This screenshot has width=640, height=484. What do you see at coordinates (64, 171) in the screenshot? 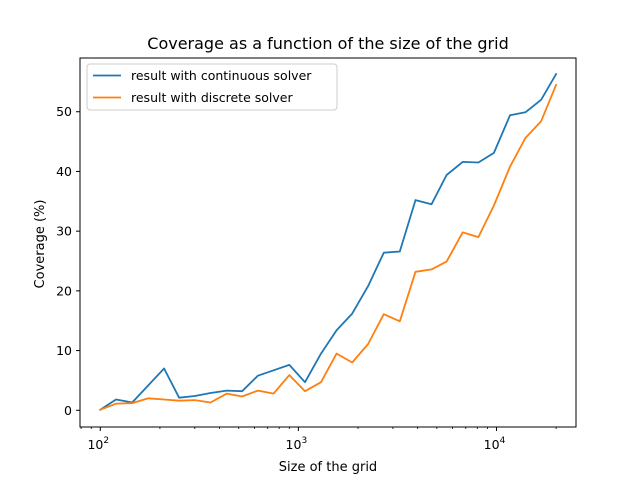
I see `y-tick-label: 40` at bounding box center [64, 171].